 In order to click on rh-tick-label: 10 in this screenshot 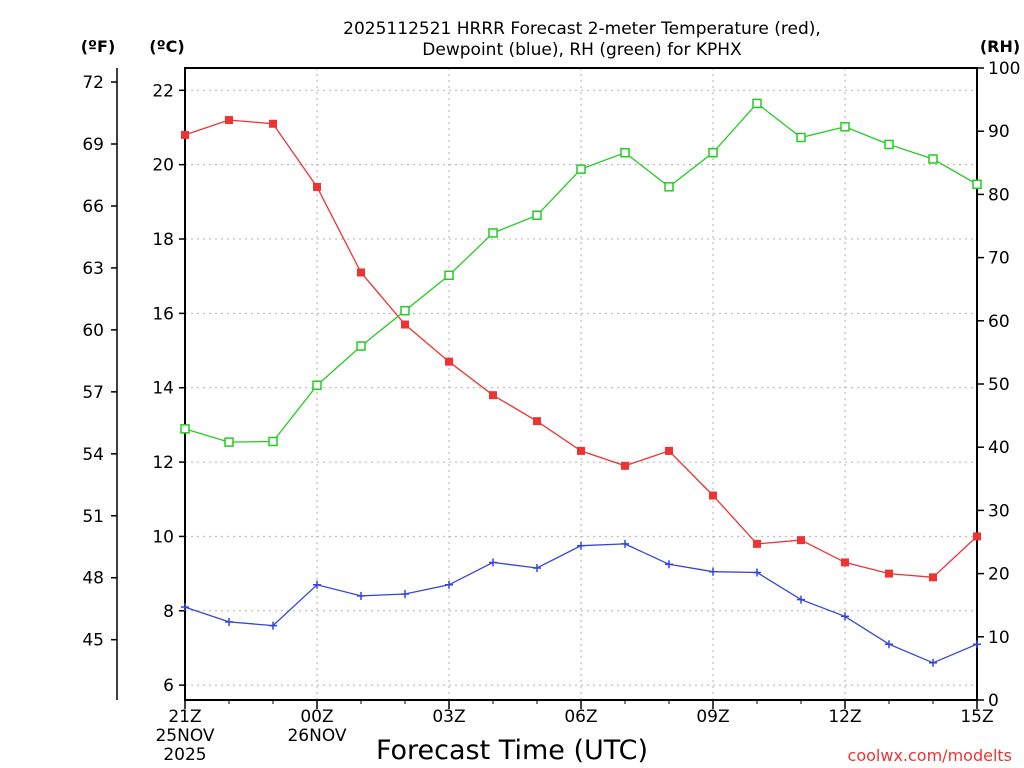, I will do `click(999, 638)`.